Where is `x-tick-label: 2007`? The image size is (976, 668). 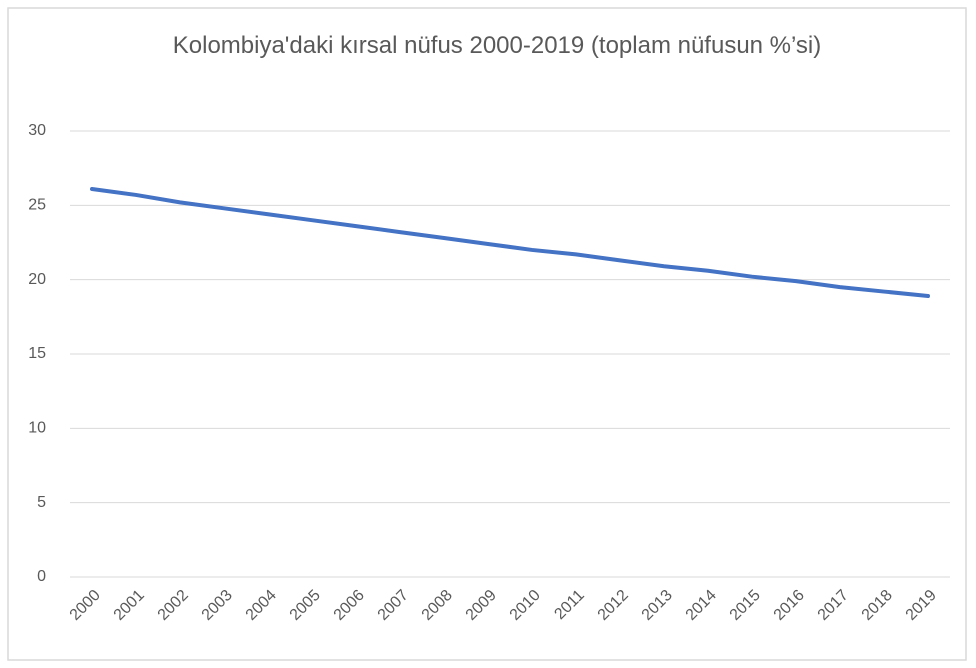 x-tick-label: 2007 is located at coordinates (393, 605).